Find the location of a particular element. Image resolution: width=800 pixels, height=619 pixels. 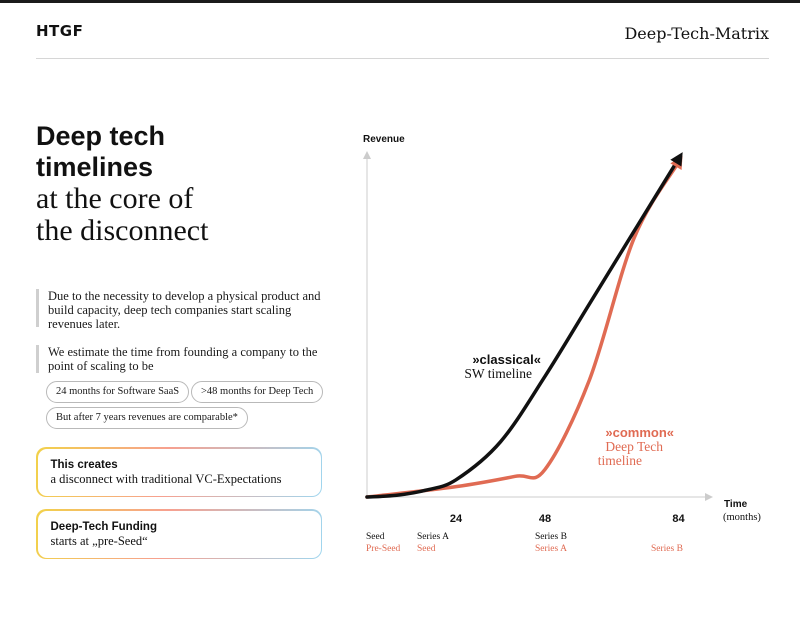

x-tick-label: 84 is located at coordinates (678, 519).